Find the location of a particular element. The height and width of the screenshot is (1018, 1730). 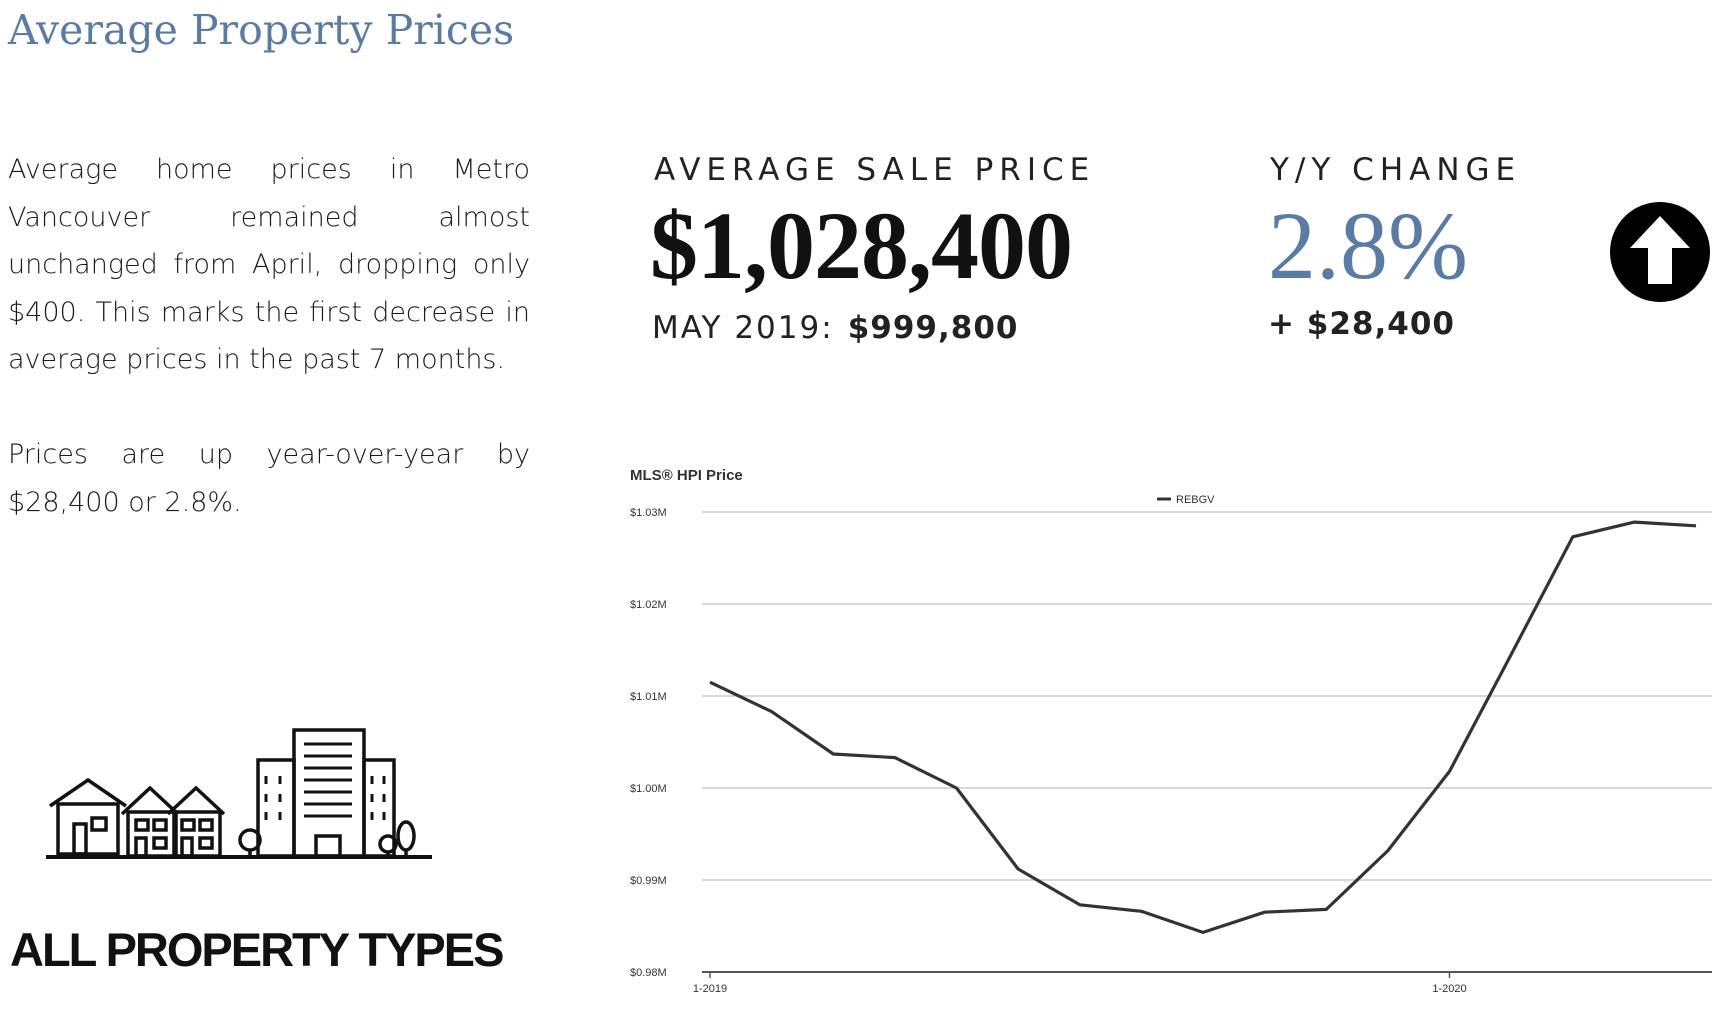

property-type-label: ALL PROPERTY TYPES is located at coordinates (257, 949).